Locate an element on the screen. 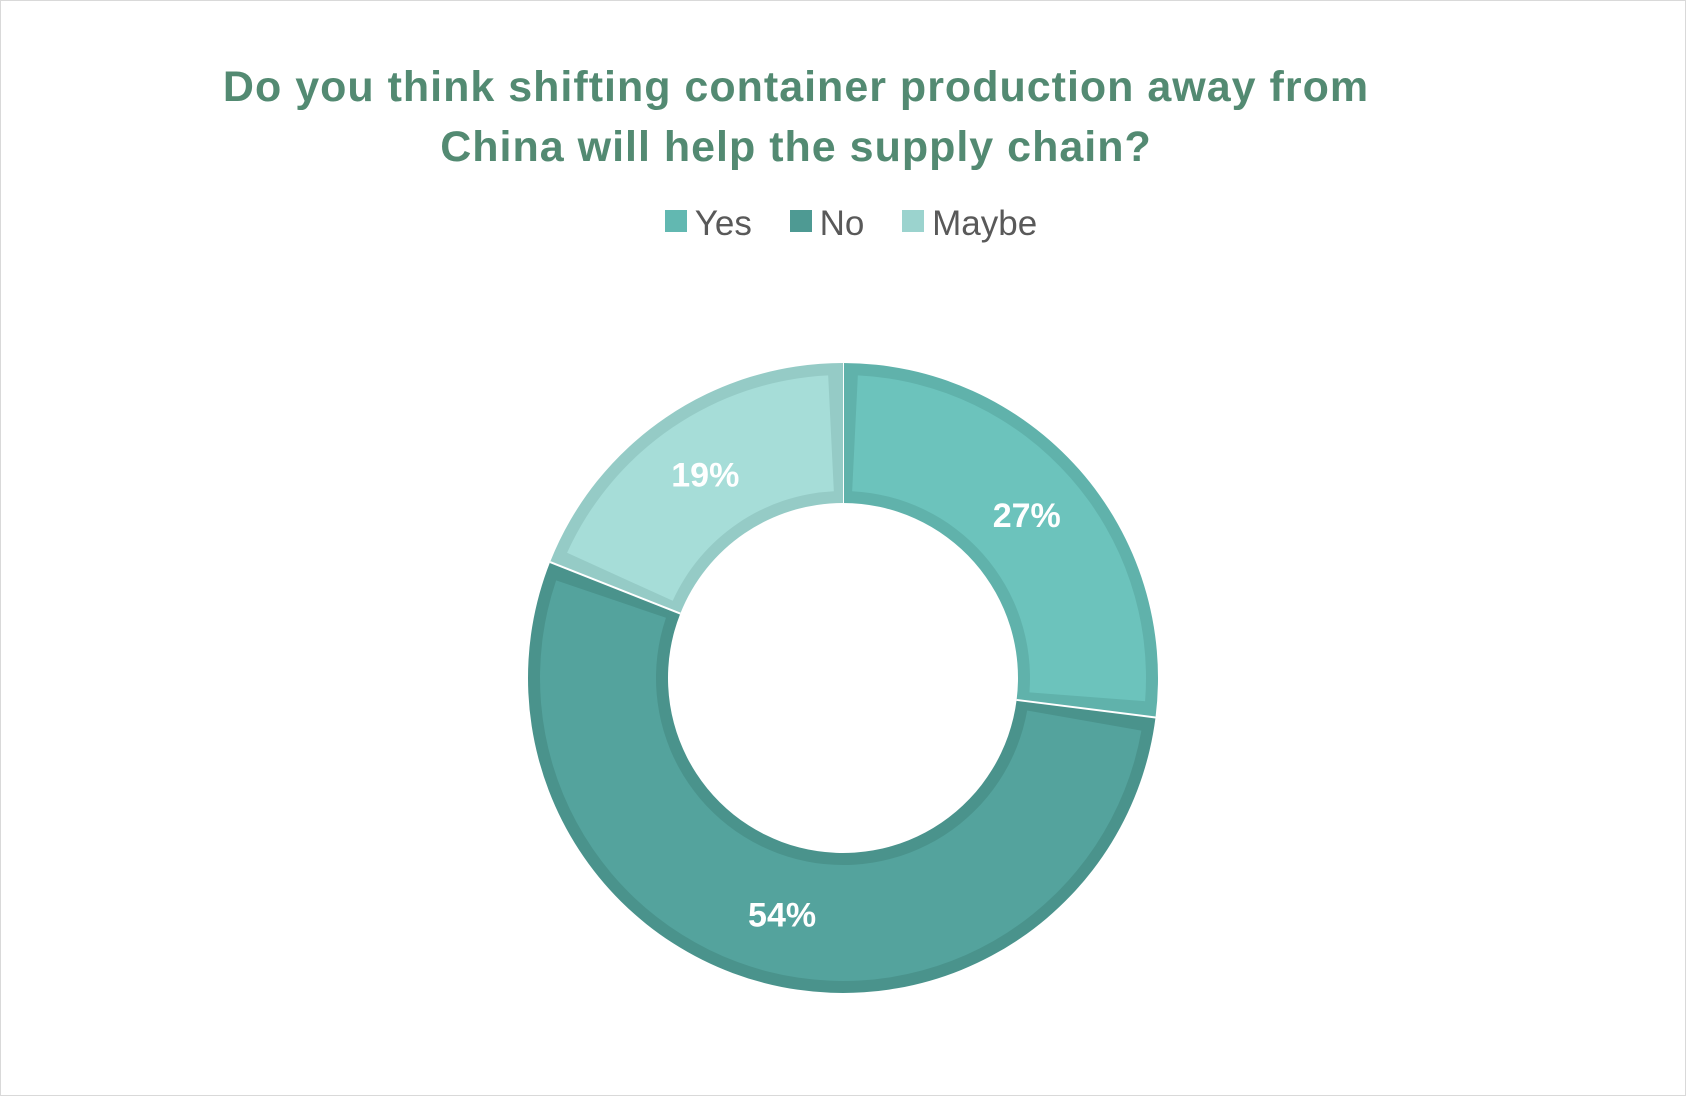 Image resolution: width=1686 pixels, height=1100 pixels. donut-separator-maybe is located at coordinates (615, 588).